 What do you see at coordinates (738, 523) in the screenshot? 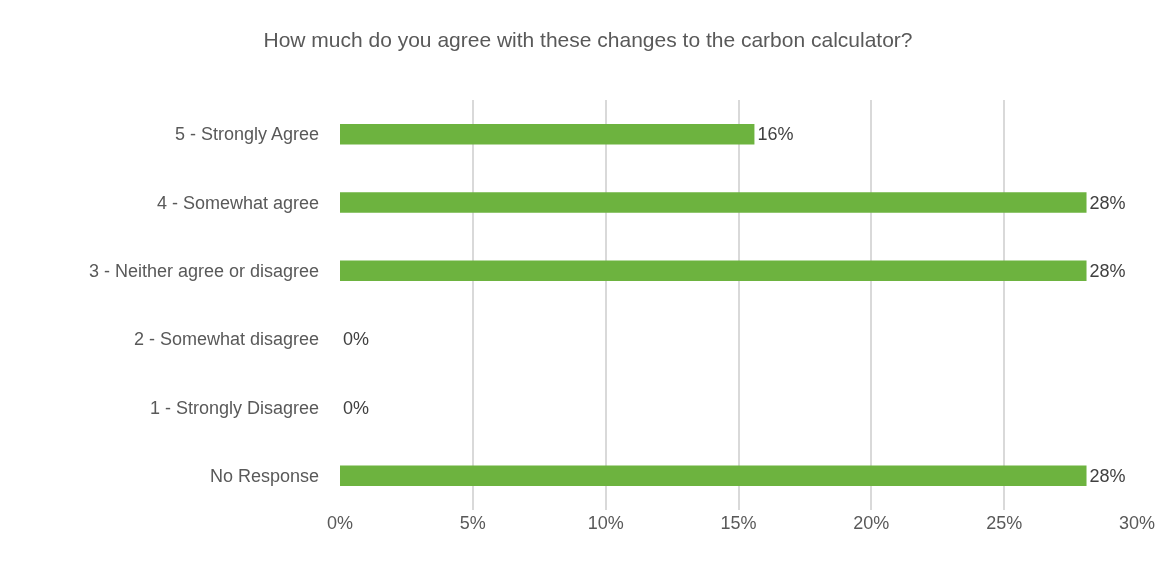
I see `x-tick-label: 15%` at bounding box center [738, 523].